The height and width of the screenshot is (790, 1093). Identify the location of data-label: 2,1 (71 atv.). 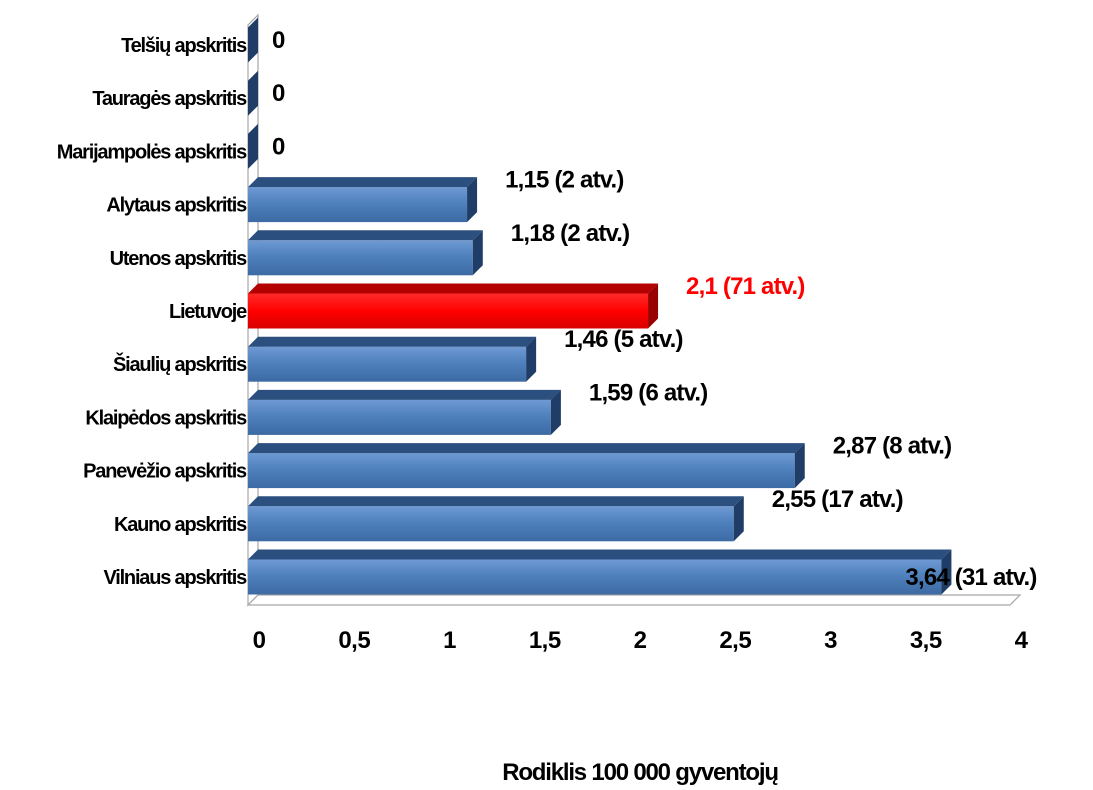
(745, 286).